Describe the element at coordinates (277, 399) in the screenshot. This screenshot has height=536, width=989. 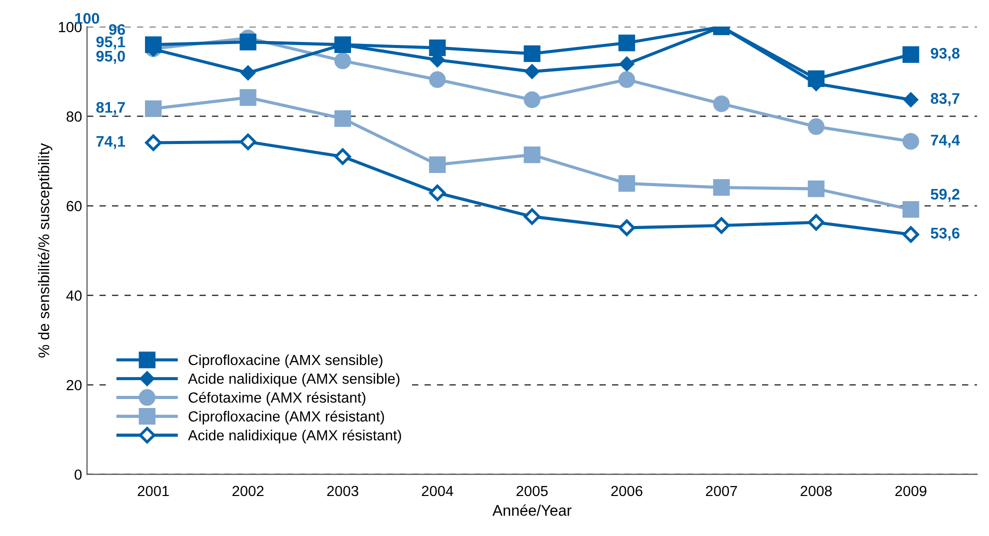
I see `legend-label: Céfotaxime (AMX résistant)` at that location.